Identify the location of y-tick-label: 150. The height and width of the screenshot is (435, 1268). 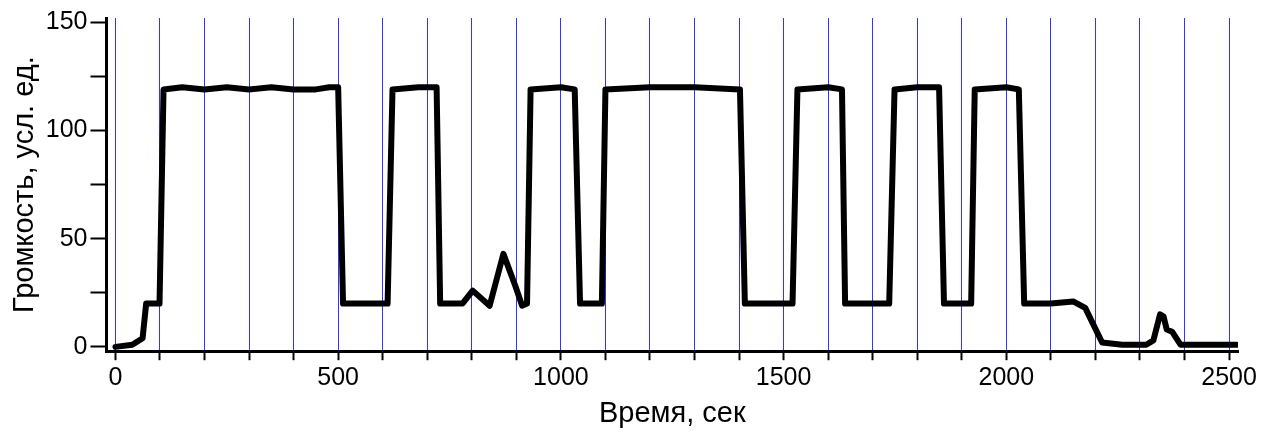
(66, 20).